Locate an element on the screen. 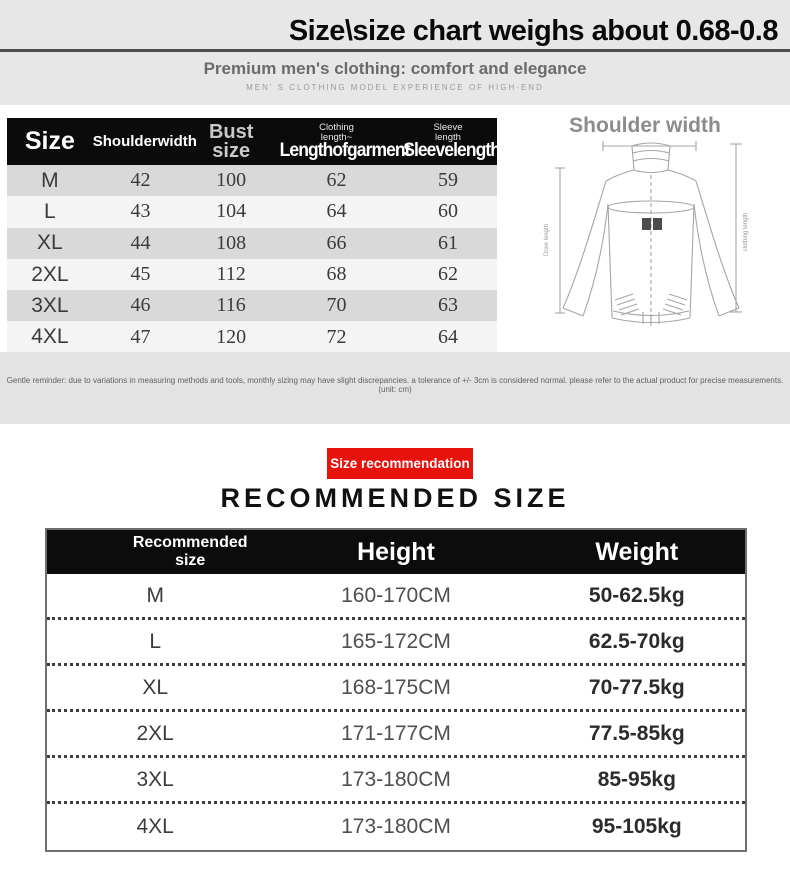 The height and width of the screenshot is (876, 790). table-row: 4XL 47 120 72 64 is located at coordinates (252, 337).